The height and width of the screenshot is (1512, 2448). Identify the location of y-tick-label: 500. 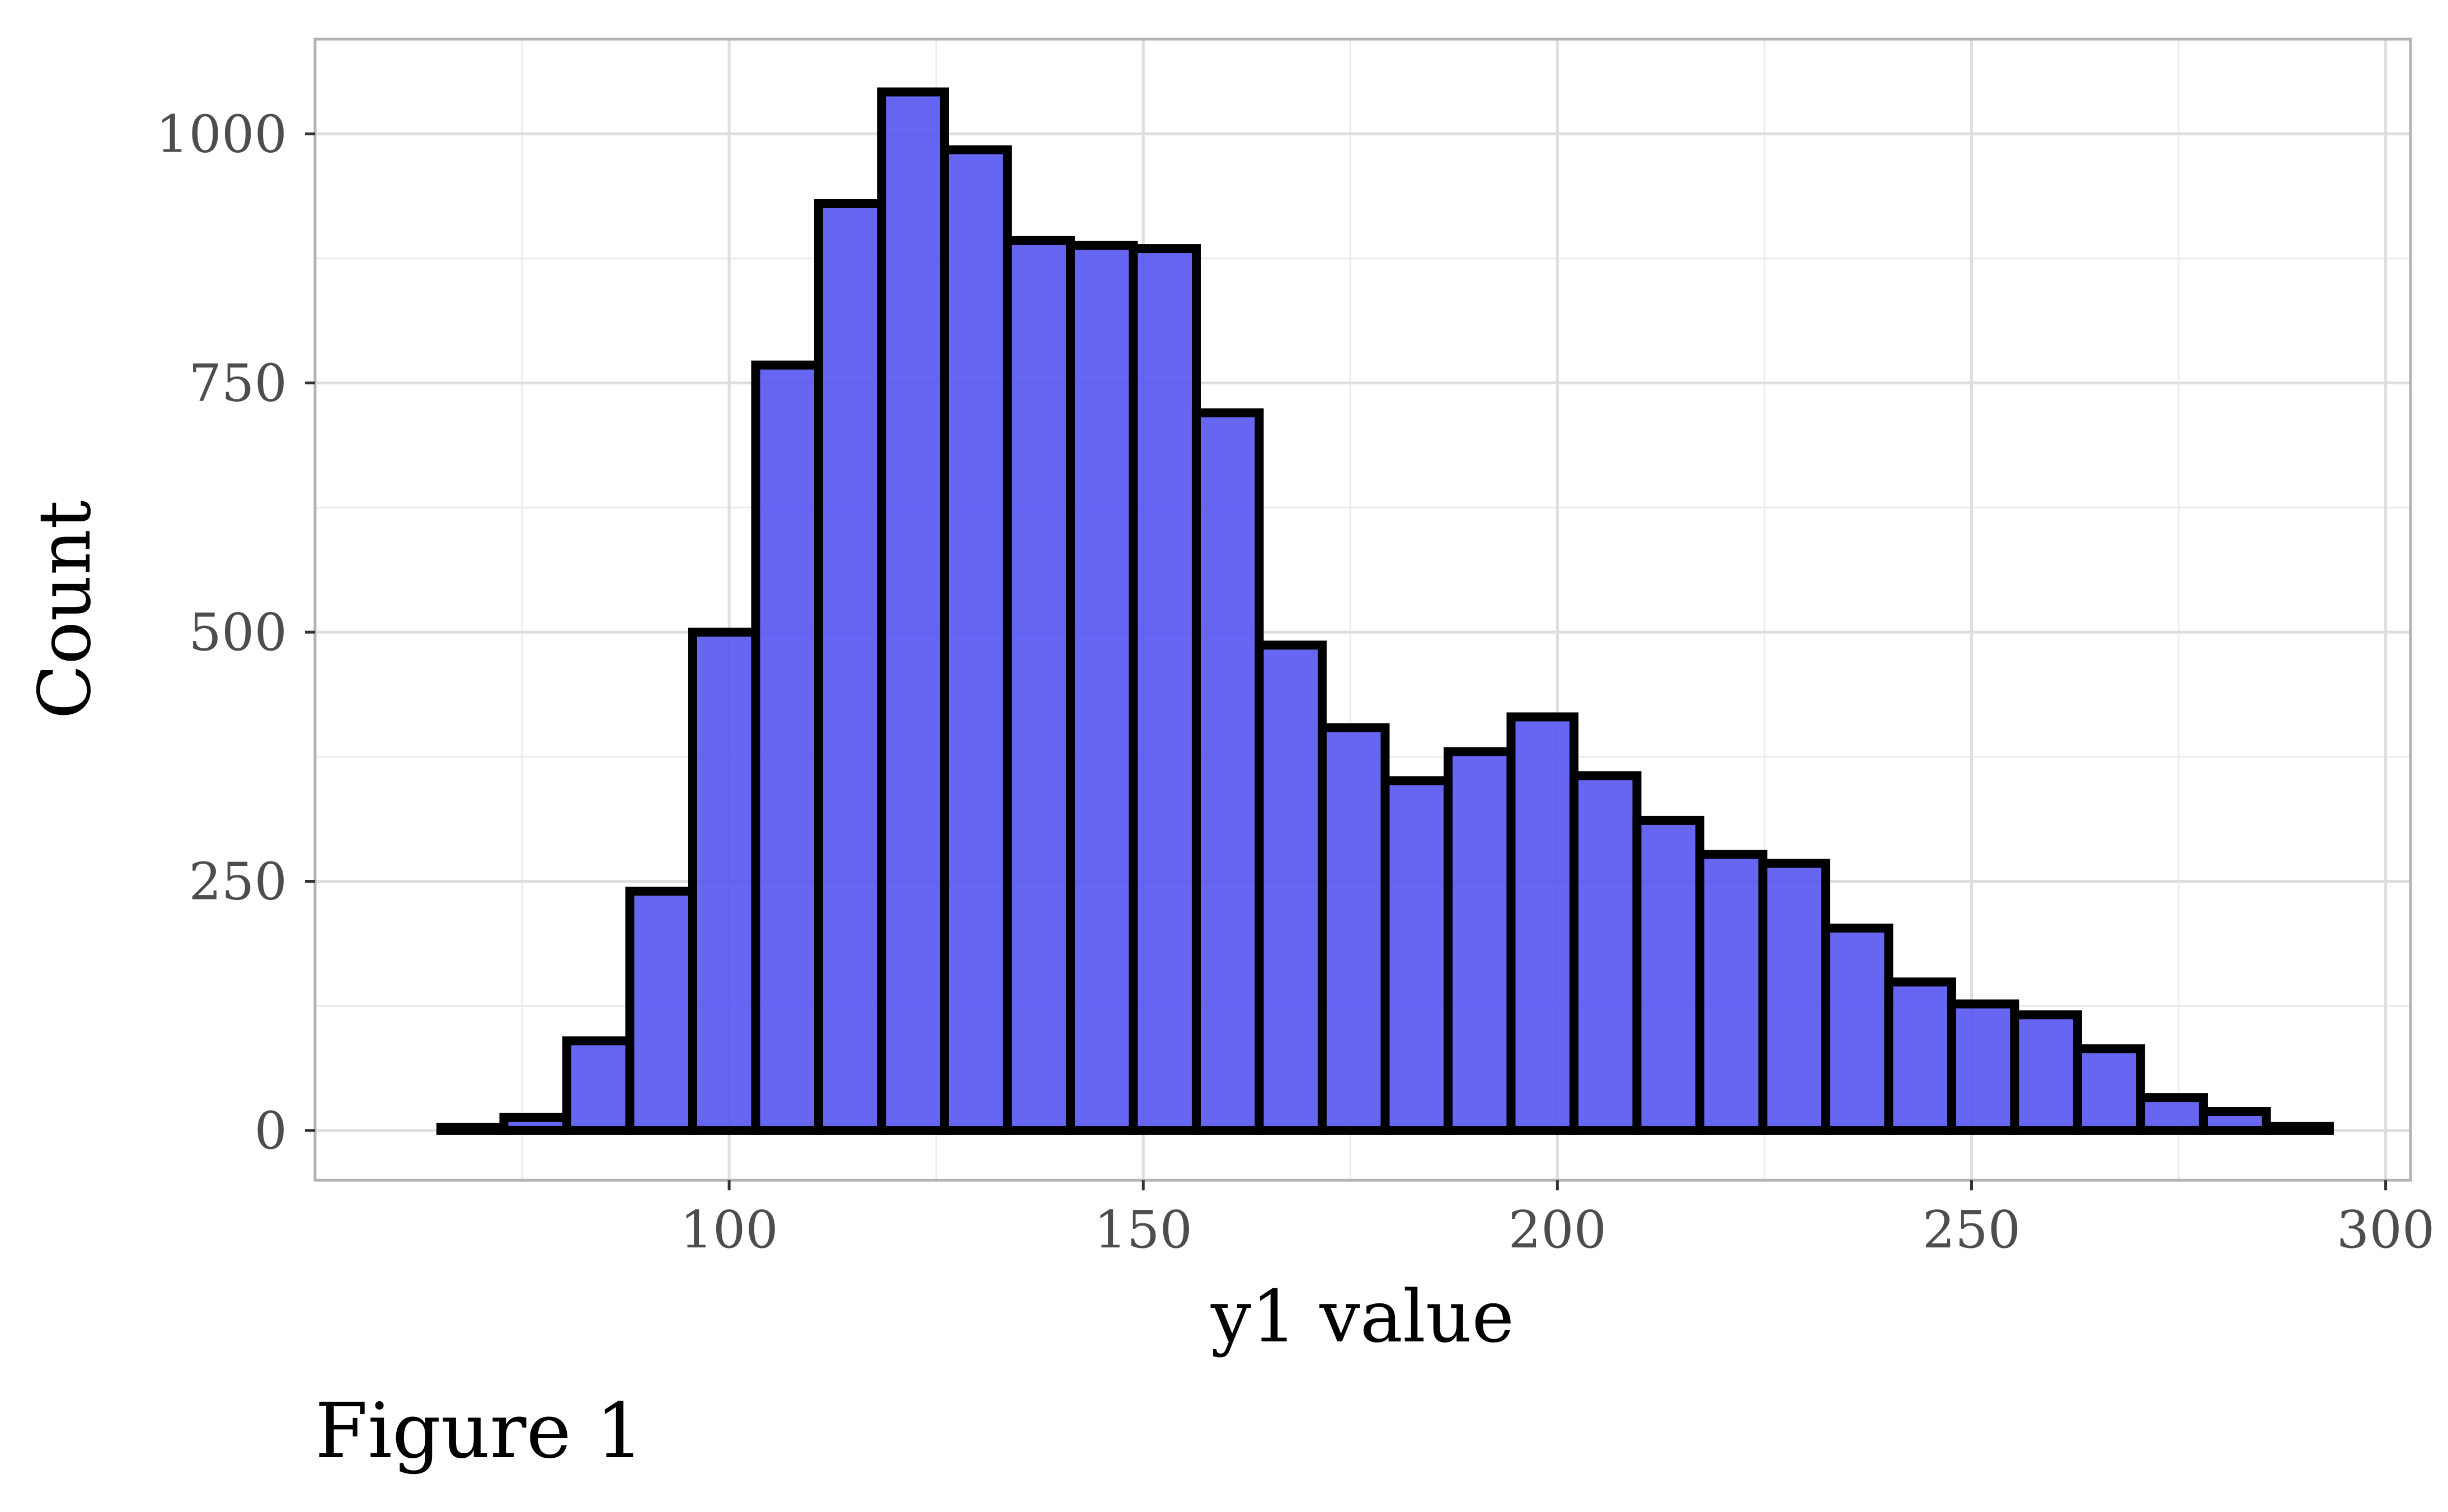
(238, 632).